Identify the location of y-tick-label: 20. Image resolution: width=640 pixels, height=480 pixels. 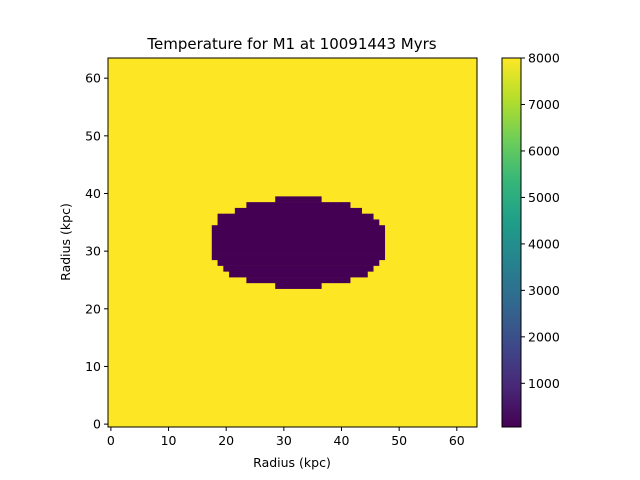
(93, 308).